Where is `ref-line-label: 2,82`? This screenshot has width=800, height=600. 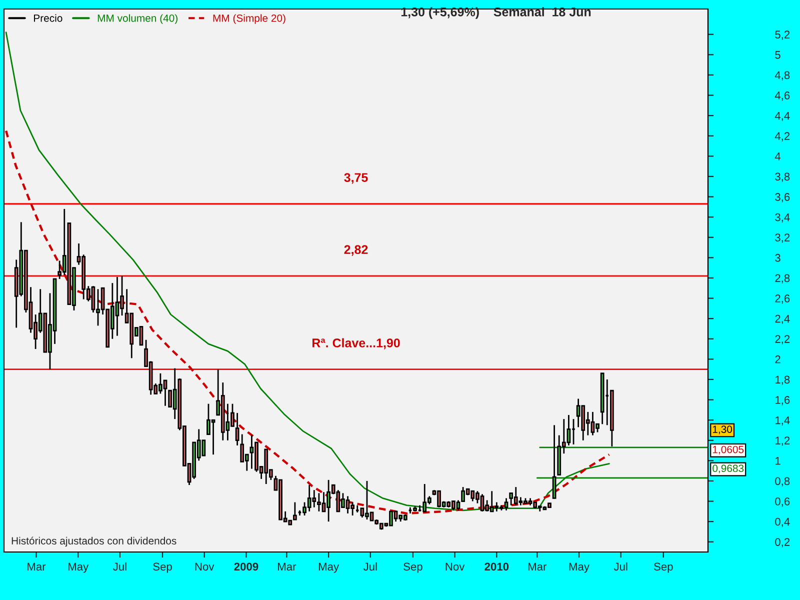
ref-line-label: 2,82 is located at coordinates (356, 250).